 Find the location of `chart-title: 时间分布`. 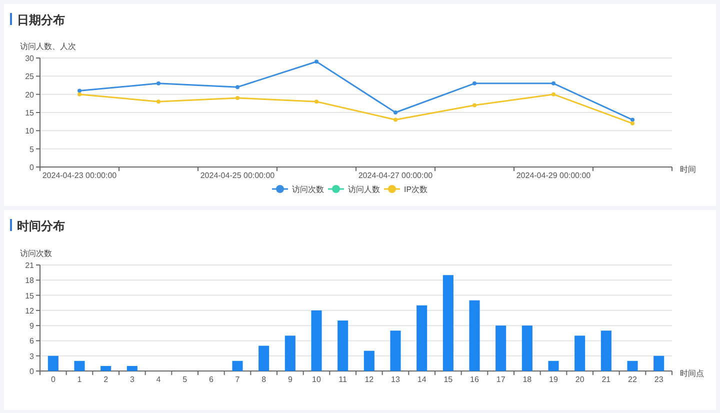

chart-title: 时间分布 is located at coordinates (41, 226).